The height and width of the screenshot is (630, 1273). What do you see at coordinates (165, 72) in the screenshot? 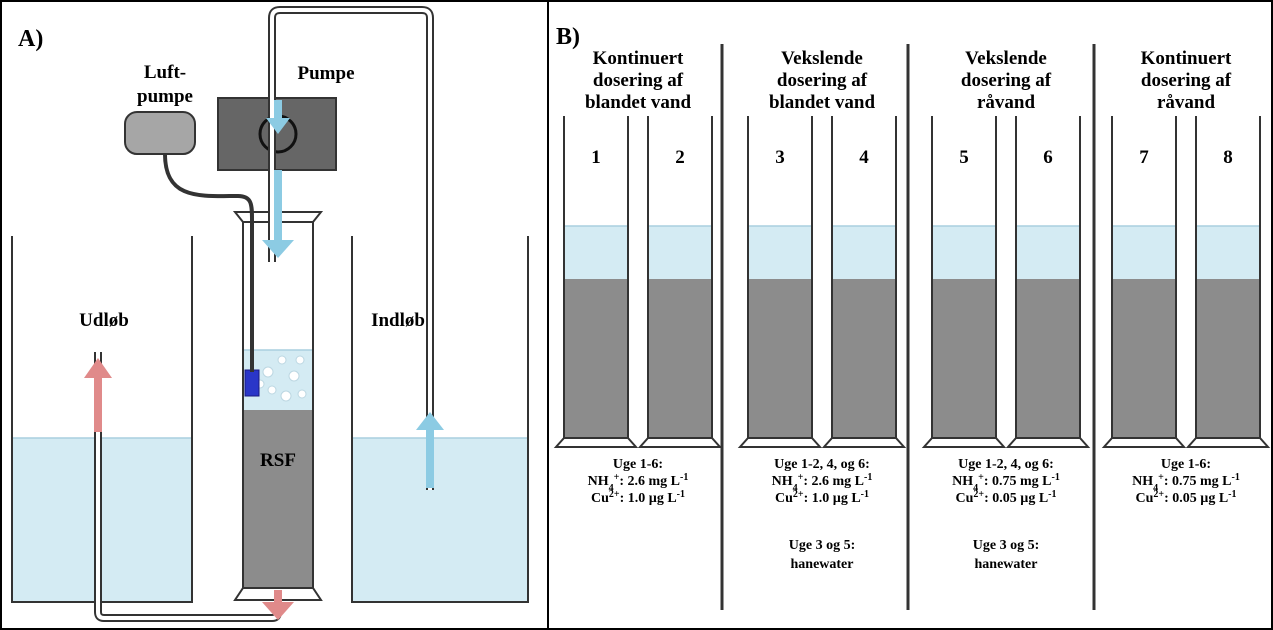
I see `air-pump-label-line1: Luft-` at bounding box center [165, 72].